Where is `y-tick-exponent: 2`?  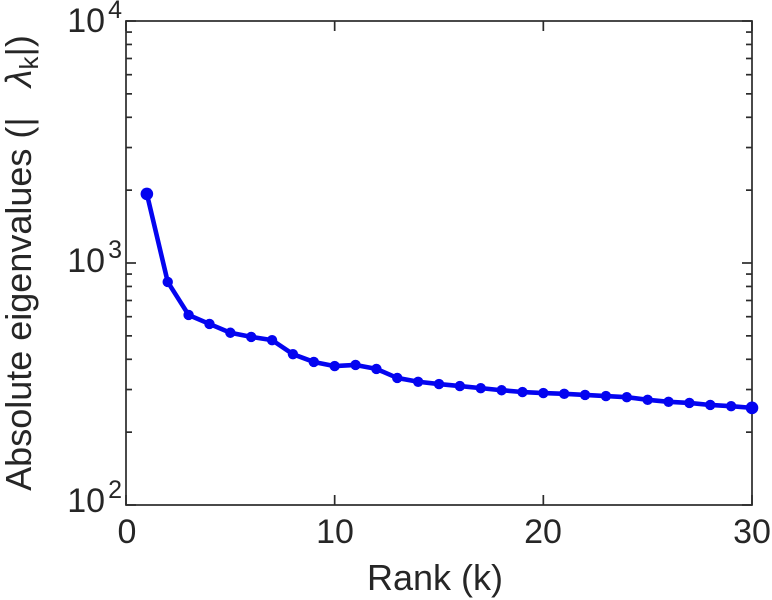
y-tick-exponent: 2 is located at coordinates (115, 489).